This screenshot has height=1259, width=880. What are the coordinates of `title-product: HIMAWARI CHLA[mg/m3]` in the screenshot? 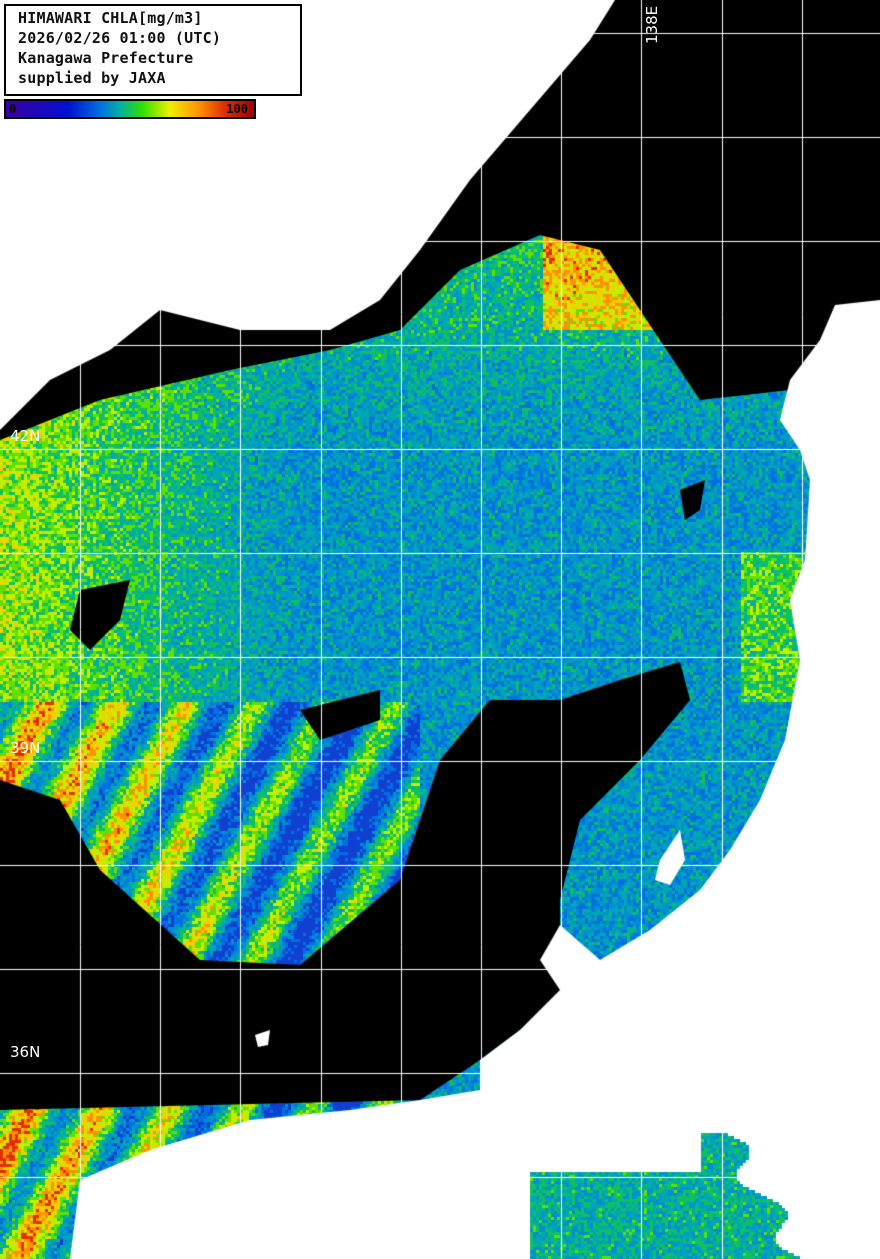 It's located at (110, 18).